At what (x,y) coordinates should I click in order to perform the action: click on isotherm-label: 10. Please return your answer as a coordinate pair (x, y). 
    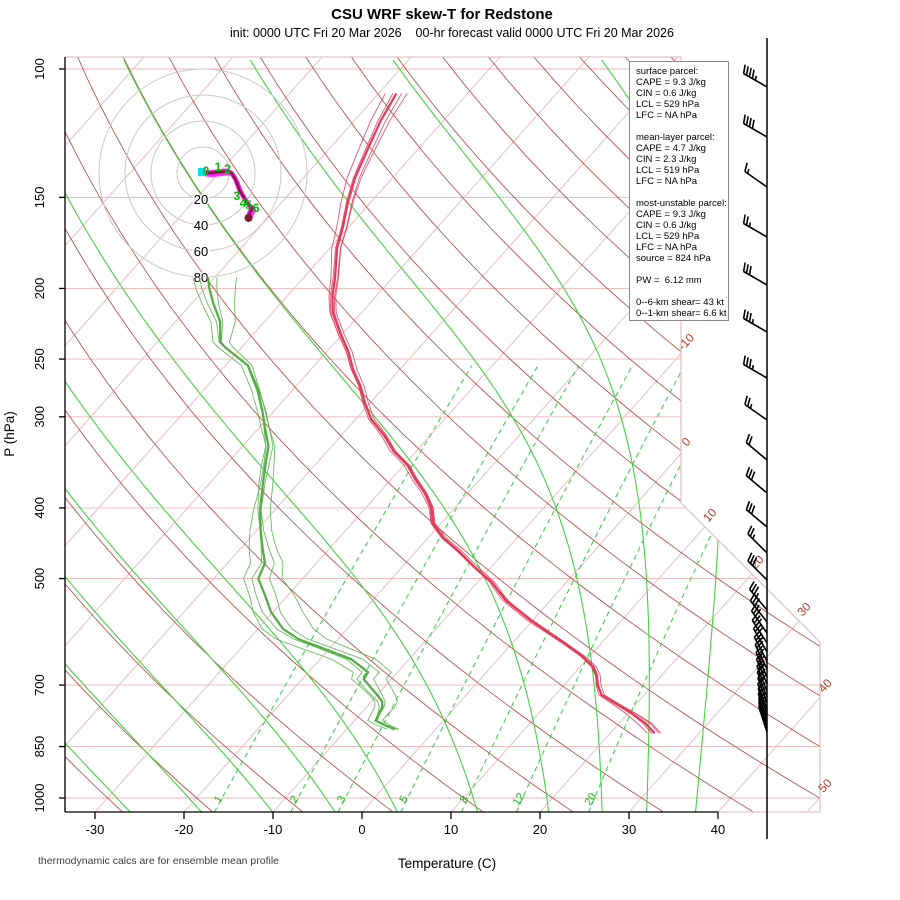
    Looking at the image, I should click on (710, 515).